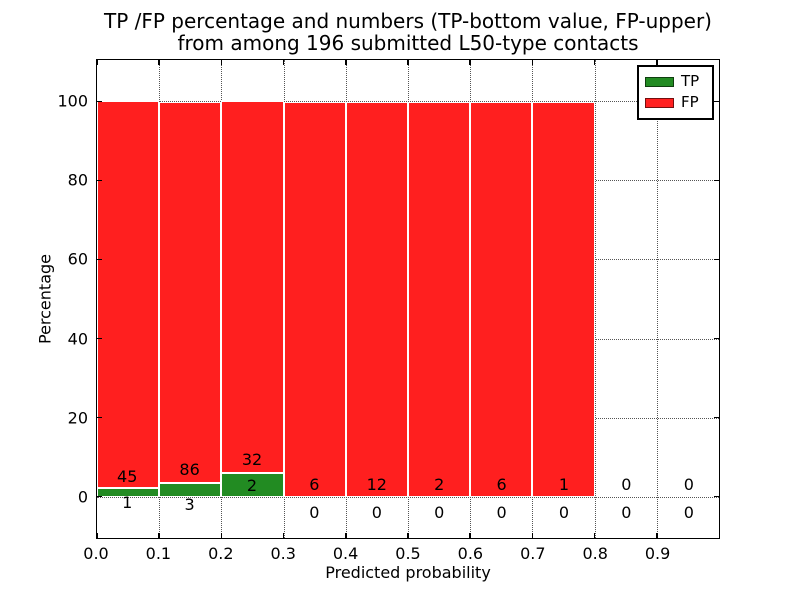 The image size is (800, 600). Describe the element at coordinates (77, 339) in the screenshot. I see `y-tick-label: 40` at that location.